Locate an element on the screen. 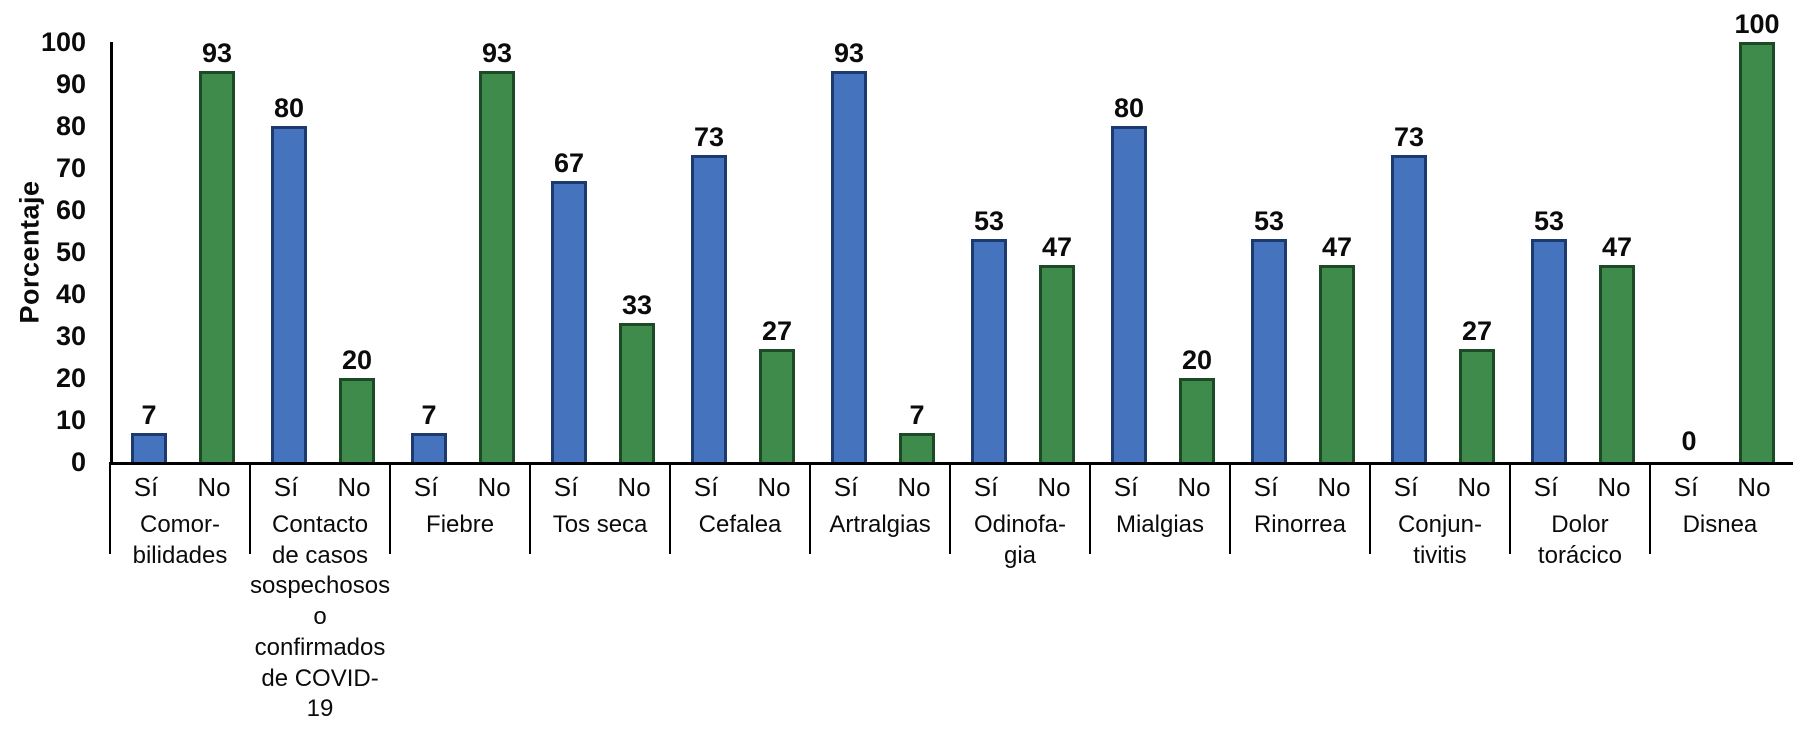  bar-si: 93 is located at coordinates (849, 250).